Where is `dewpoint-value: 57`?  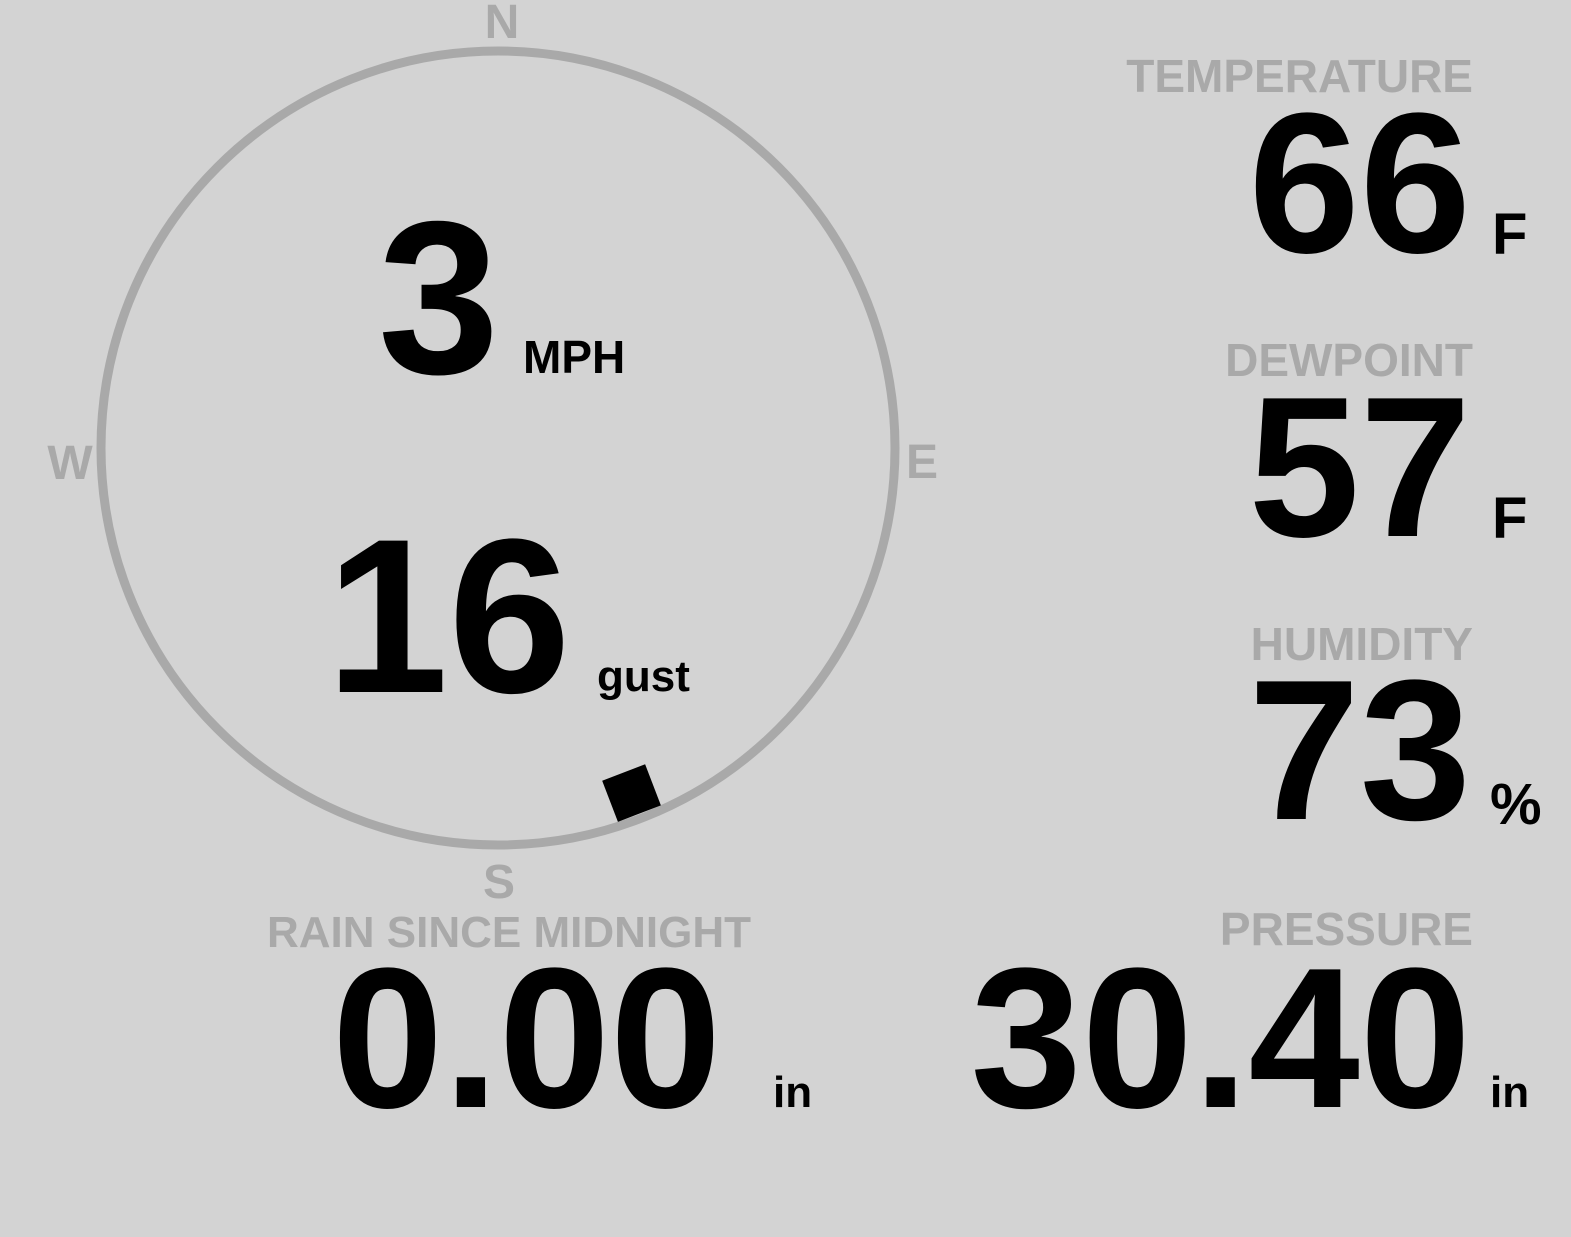 dewpoint-value: 57 is located at coordinates (1359, 467).